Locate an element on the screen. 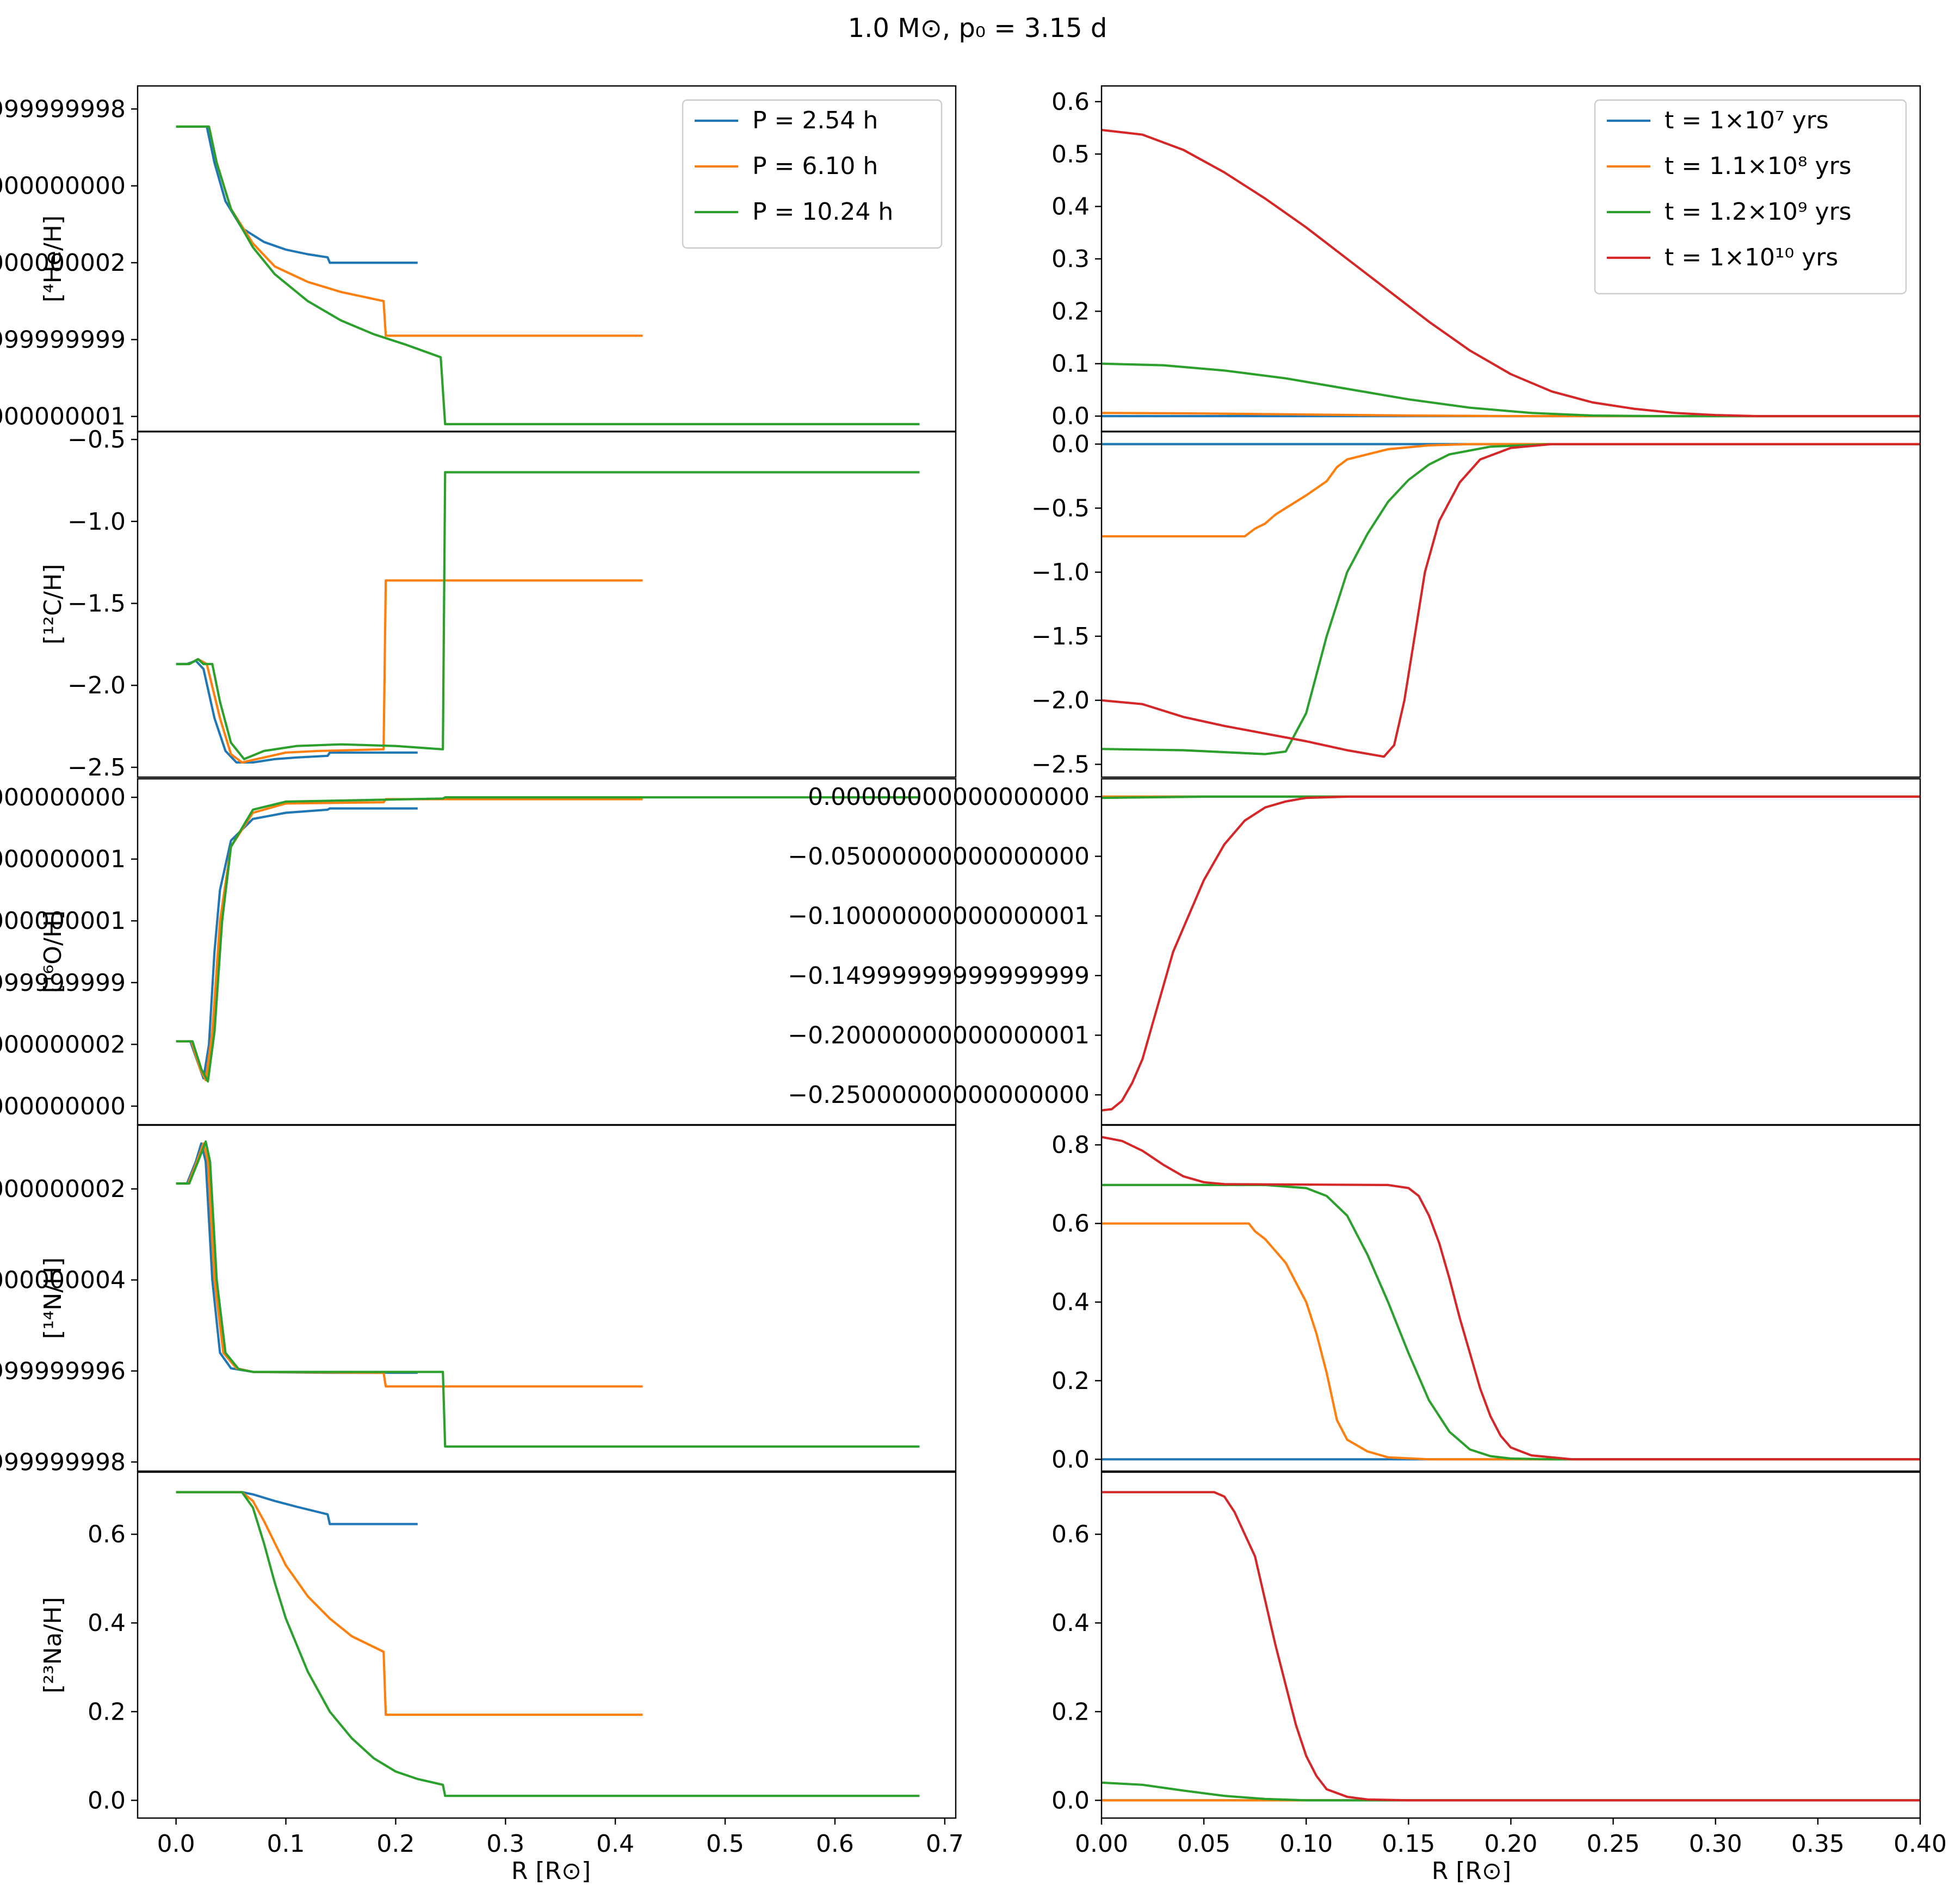 This screenshot has width=1955, height=1904. x-tick-label-right-Na-0: 0.00 is located at coordinates (1101, 1844).